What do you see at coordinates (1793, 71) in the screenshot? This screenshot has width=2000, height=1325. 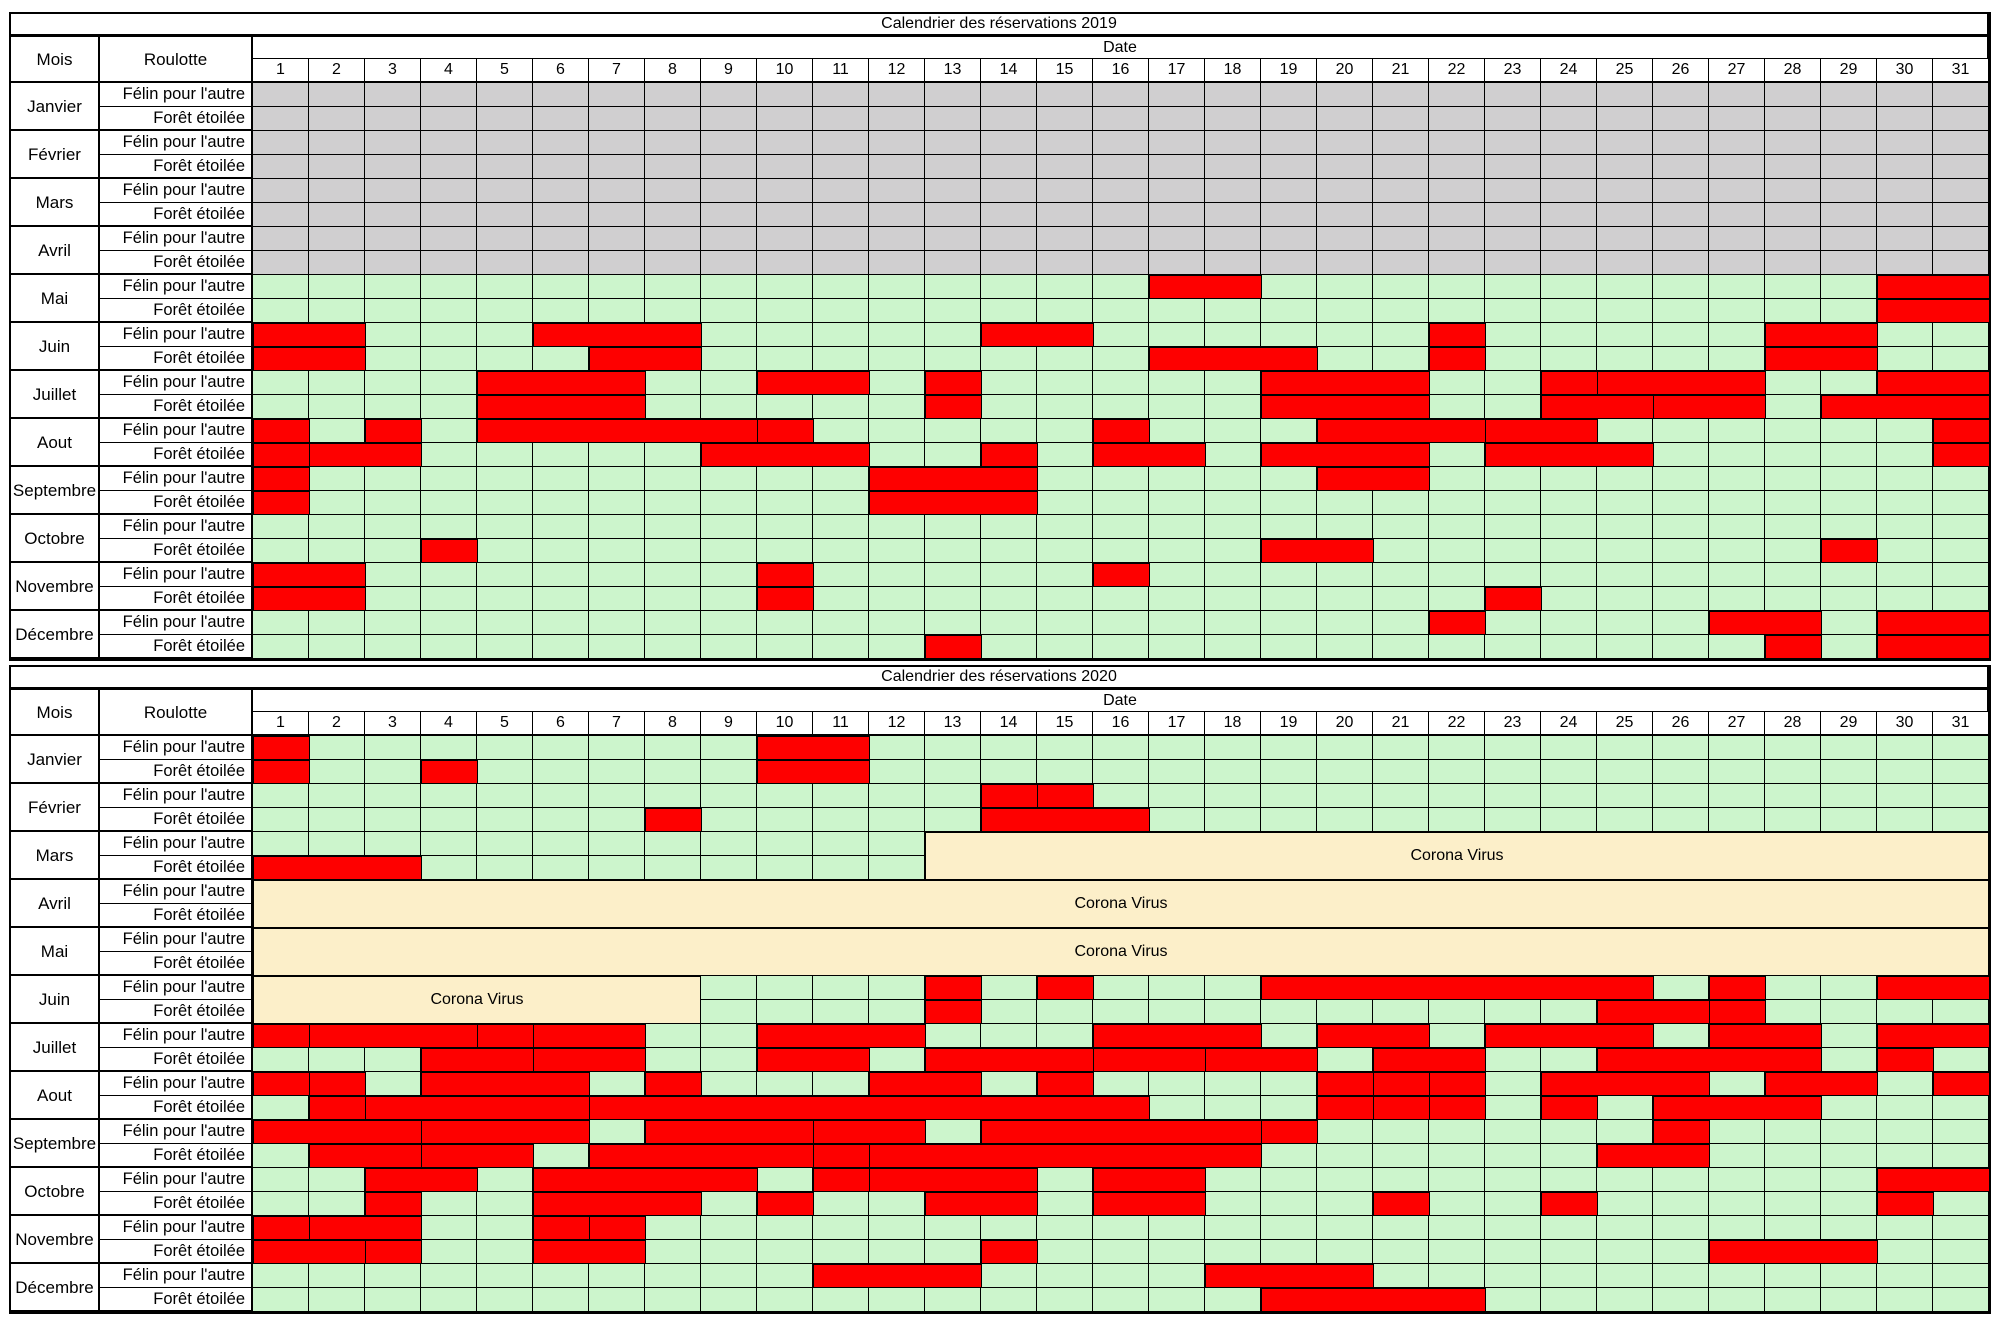 I see `day-number: 28` at bounding box center [1793, 71].